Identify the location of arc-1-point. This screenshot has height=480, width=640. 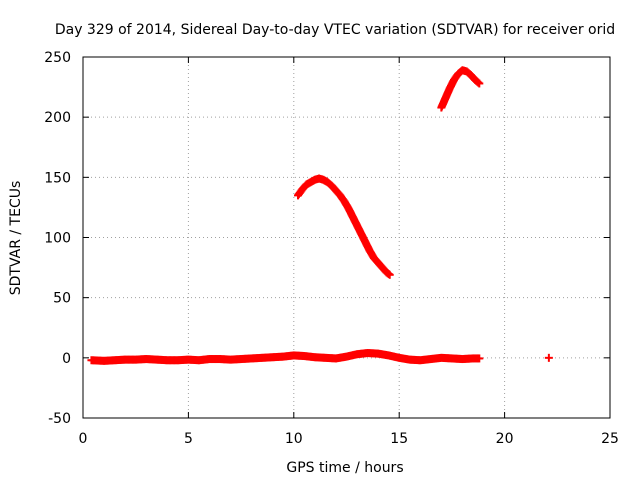
(389, 274).